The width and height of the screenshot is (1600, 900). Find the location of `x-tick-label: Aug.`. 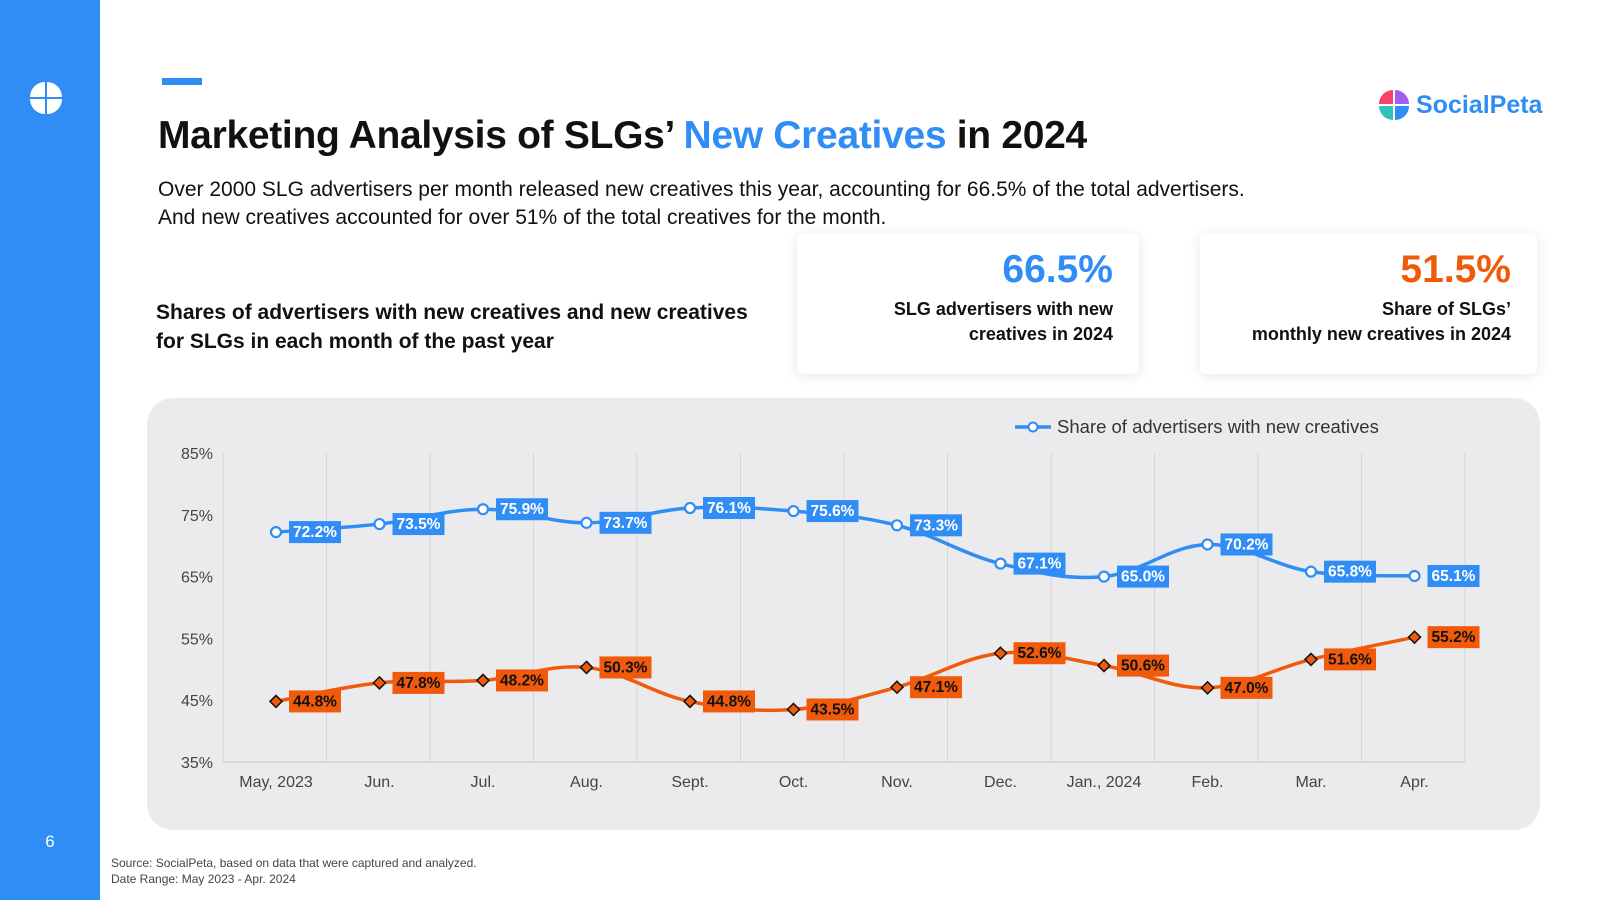

x-tick-label: Aug. is located at coordinates (586, 782).